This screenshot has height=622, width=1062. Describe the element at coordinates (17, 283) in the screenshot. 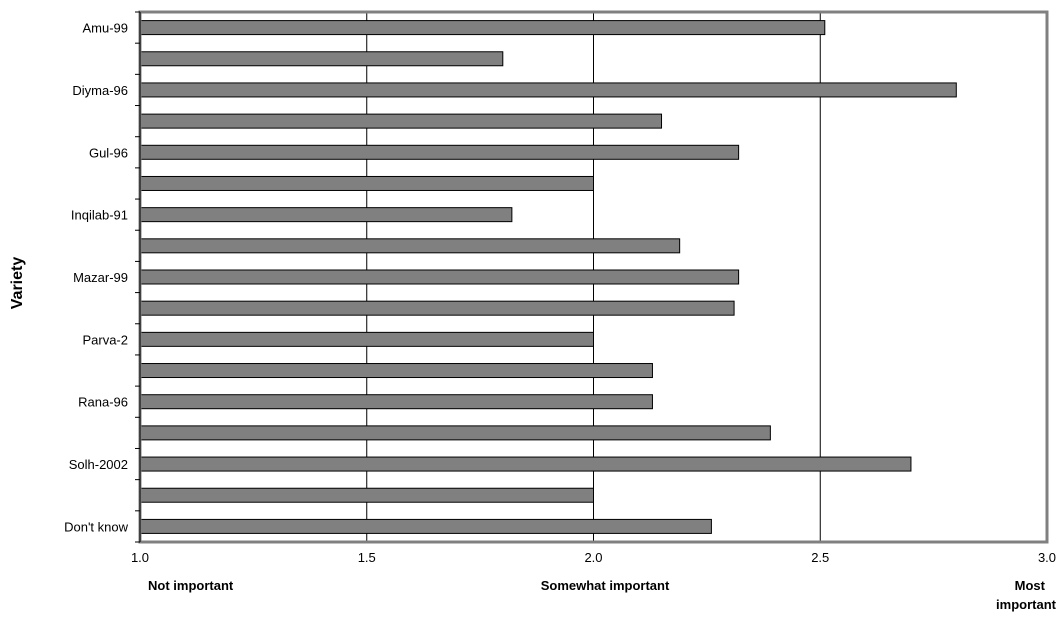

I see `y-axis-title: Variety` at that location.